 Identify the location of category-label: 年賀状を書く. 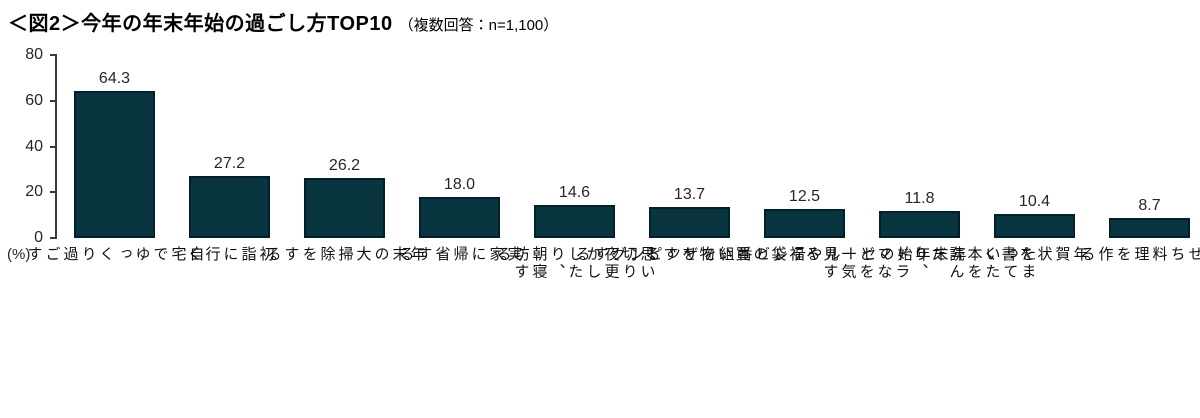
(1035, 255).